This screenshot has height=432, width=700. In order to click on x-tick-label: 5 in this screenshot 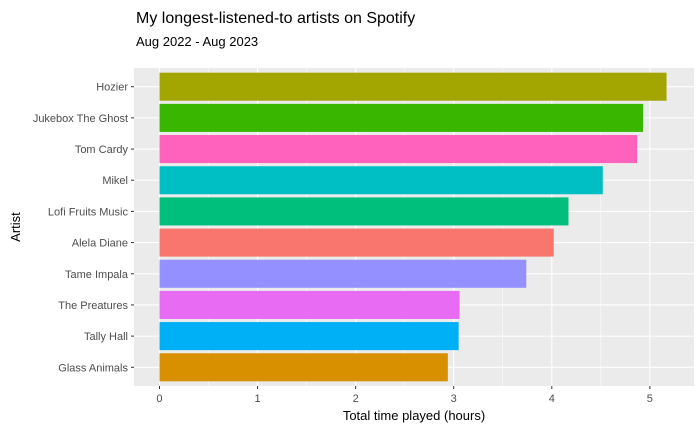, I will do `click(650, 399)`.